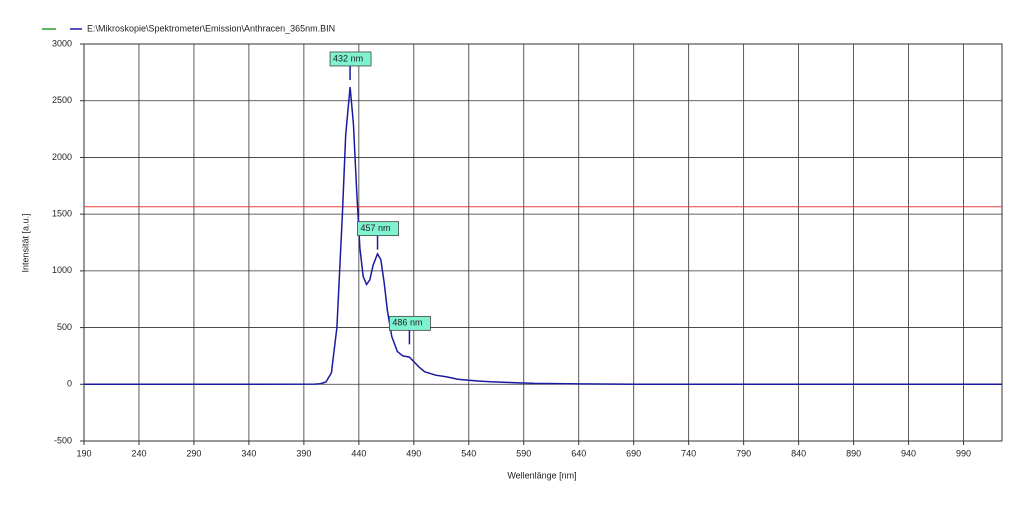  I want to click on x-tick-label: 940, so click(908, 453).